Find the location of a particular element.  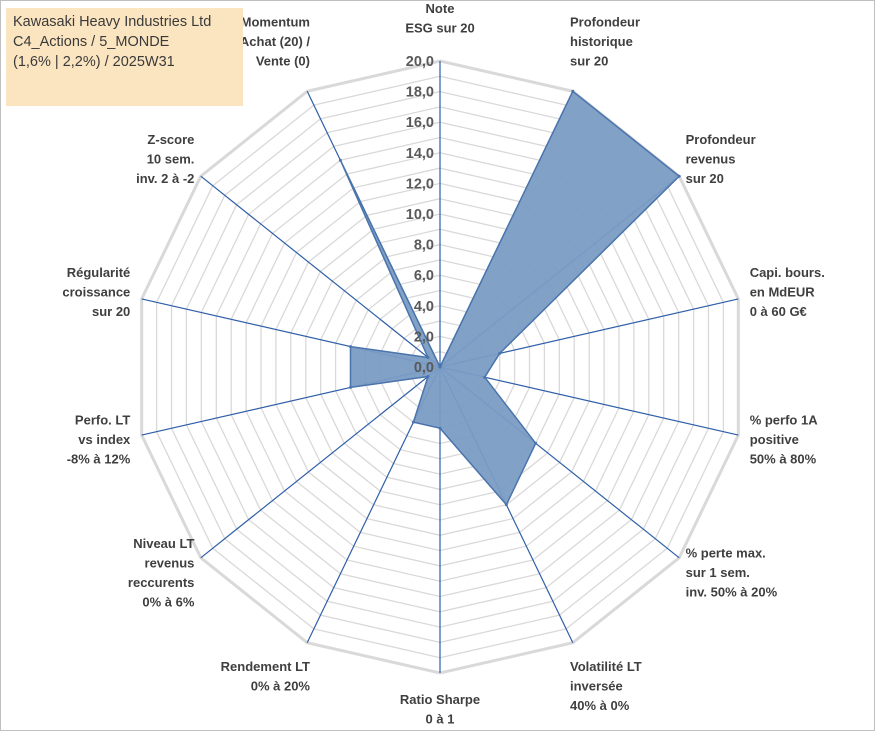

axis-label: Profondeur revenus sur 20 is located at coordinates (721, 159).